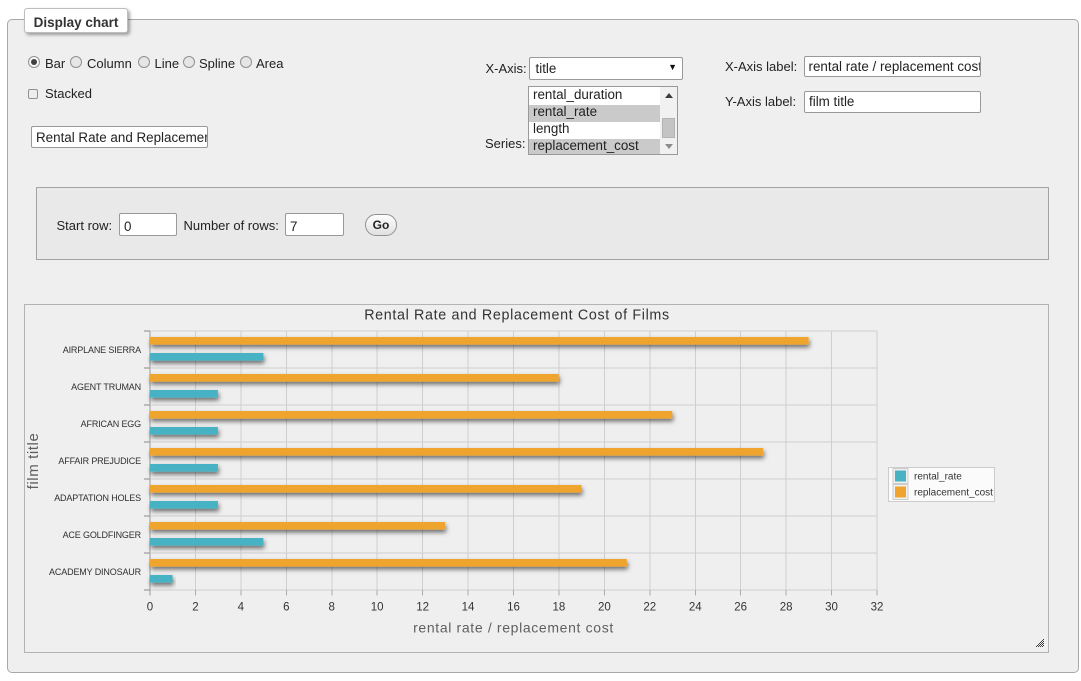  What do you see at coordinates (786, 608) in the screenshot?
I see `svg-text: 28` at bounding box center [786, 608].